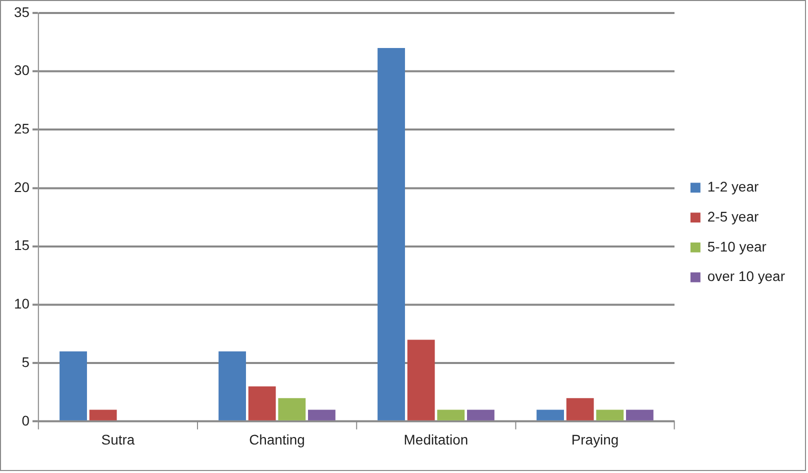 This screenshot has width=808, height=473. What do you see at coordinates (22, 304) in the screenshot?
I see `y-tick-label: 10` at bounding box center [22, 304].